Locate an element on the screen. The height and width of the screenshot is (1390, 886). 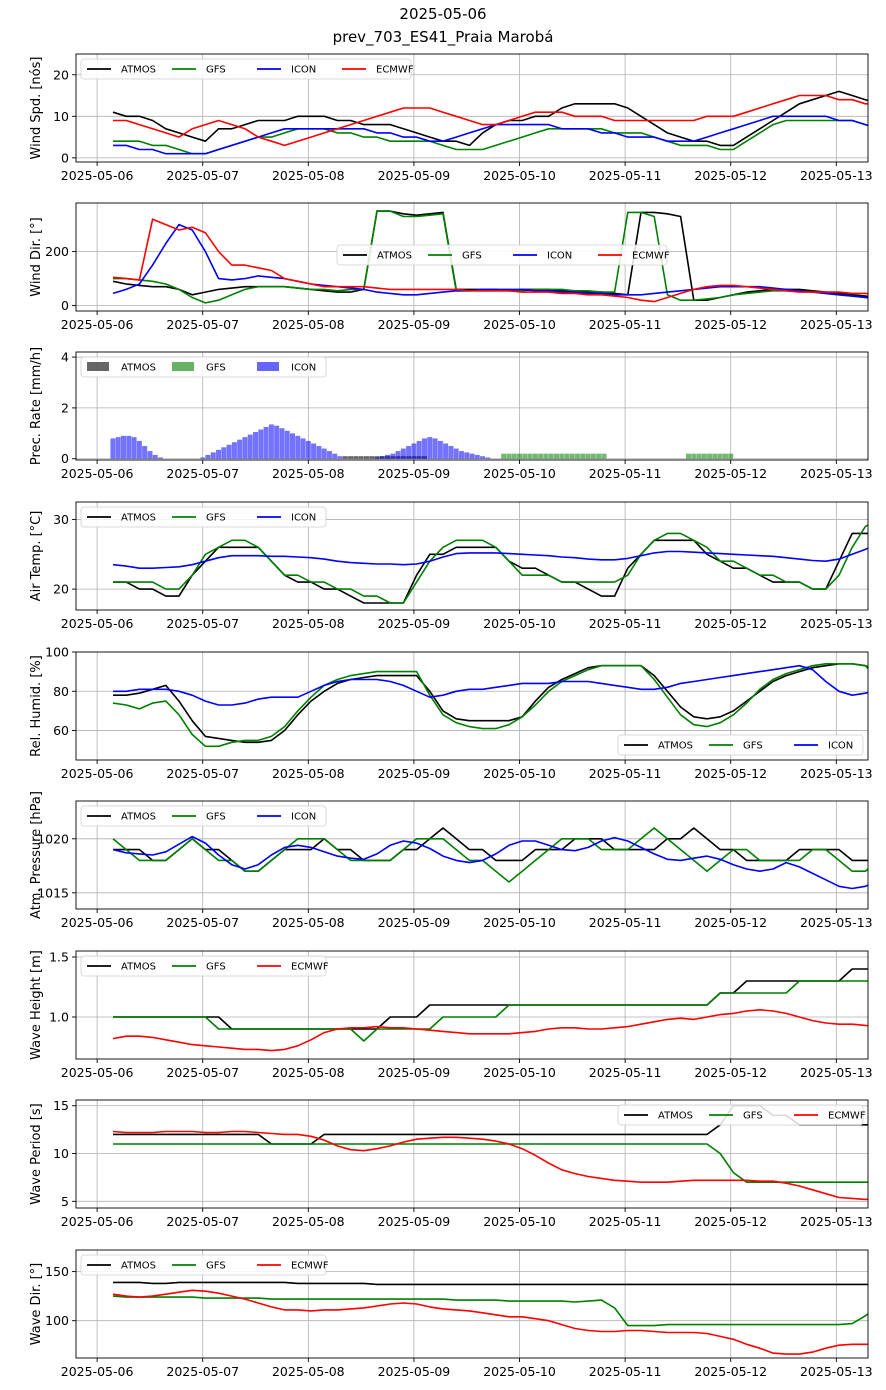
y-axis-label: Wave Period [s] is located at coordinates (36, 1153).